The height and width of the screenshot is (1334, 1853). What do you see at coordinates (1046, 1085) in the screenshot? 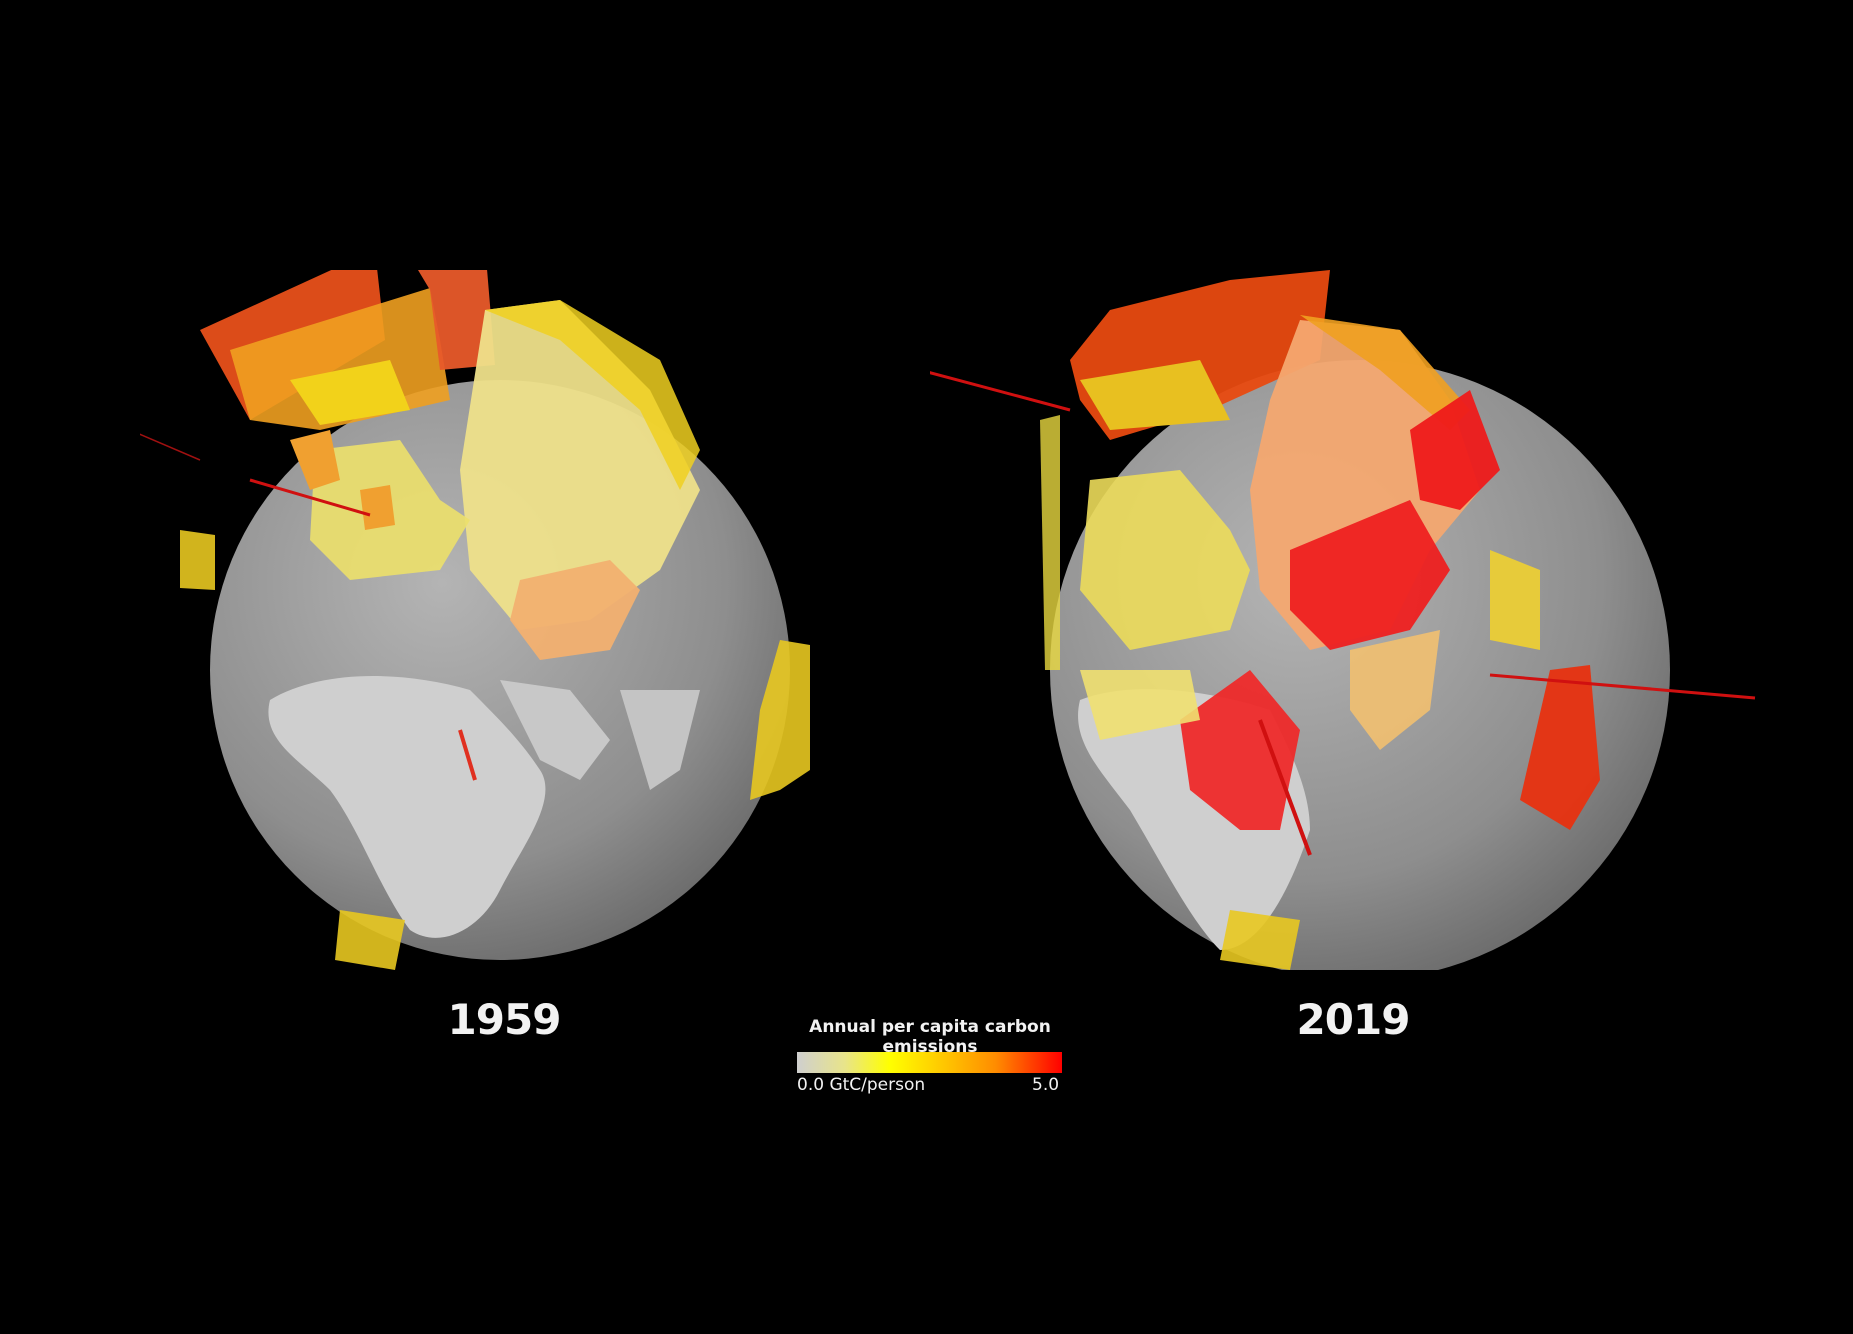
I see `legend-max-label: 5.0` at bounding box center [1046, 1085].